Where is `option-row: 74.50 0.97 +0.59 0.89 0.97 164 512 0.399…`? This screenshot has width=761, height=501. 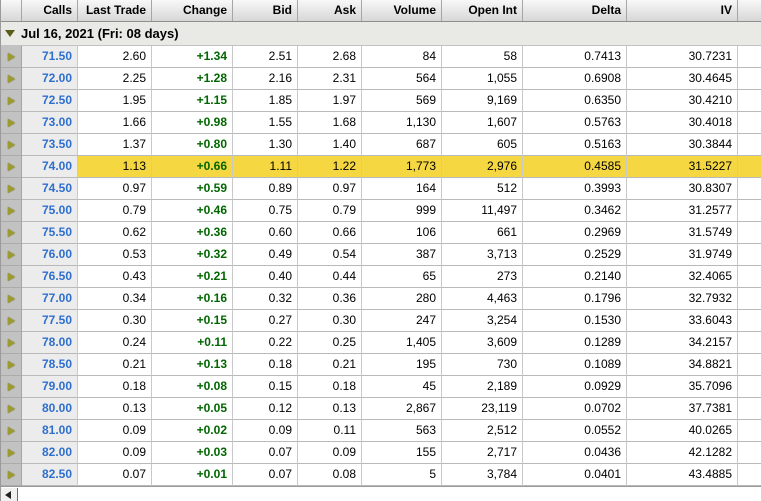
option-row: 74.50 0.97 +0.59 0.89 0.97 164 512 0.399… is located at coordinates (381, 189).